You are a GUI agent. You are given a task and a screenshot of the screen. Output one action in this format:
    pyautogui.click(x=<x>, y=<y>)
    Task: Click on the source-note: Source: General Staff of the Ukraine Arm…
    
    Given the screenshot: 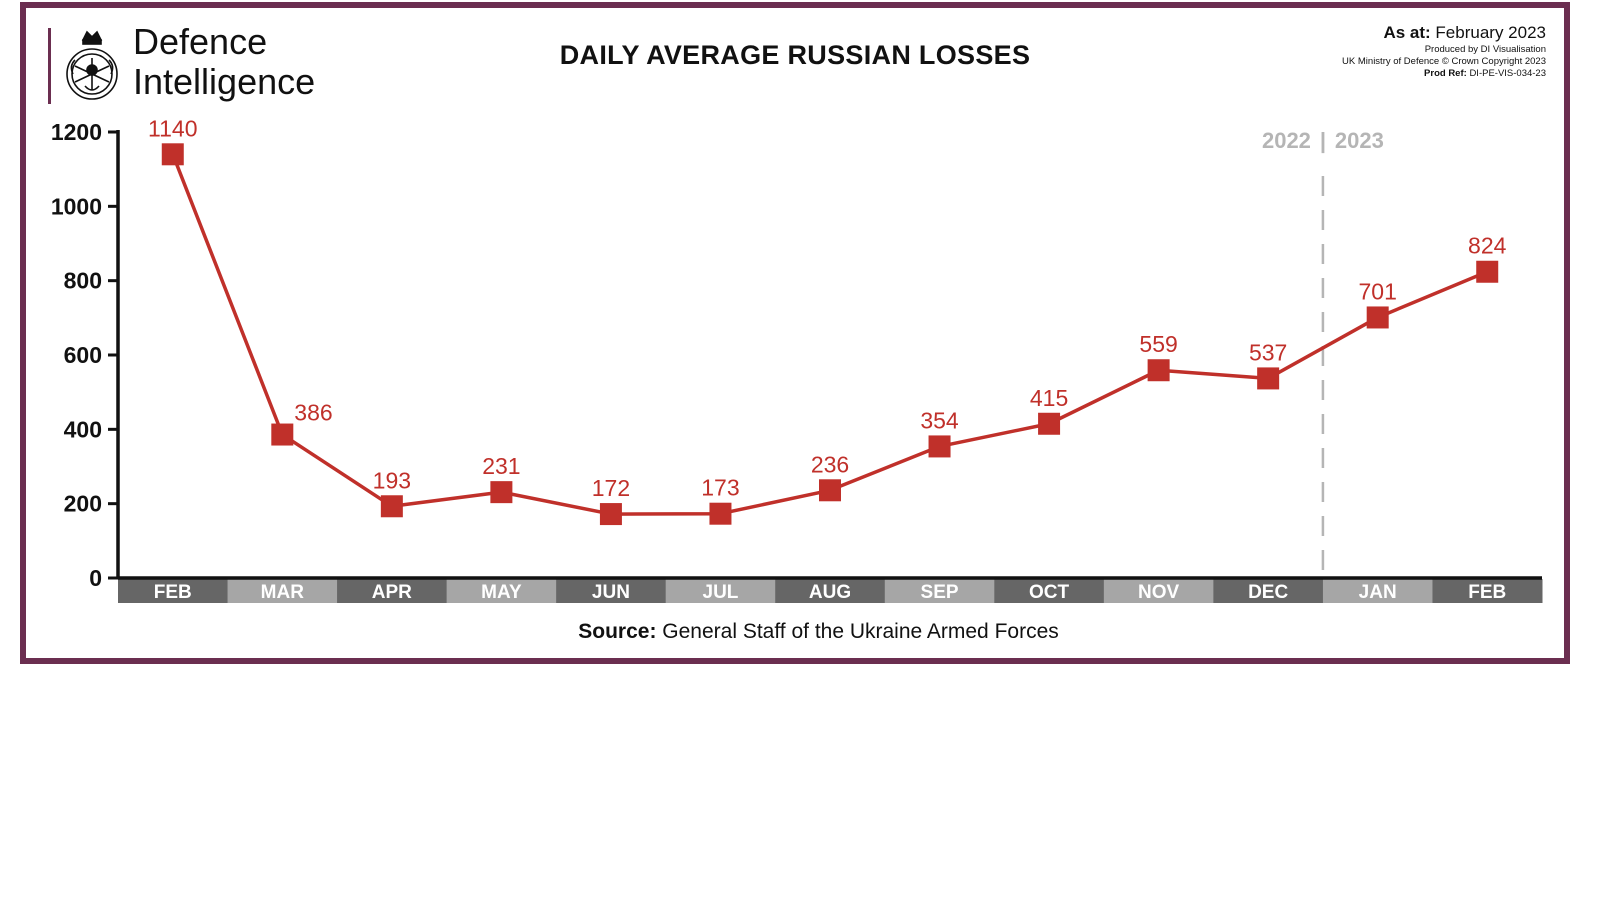 What is the action you would take?
    pyautogui.click(x=813, y=632)
    